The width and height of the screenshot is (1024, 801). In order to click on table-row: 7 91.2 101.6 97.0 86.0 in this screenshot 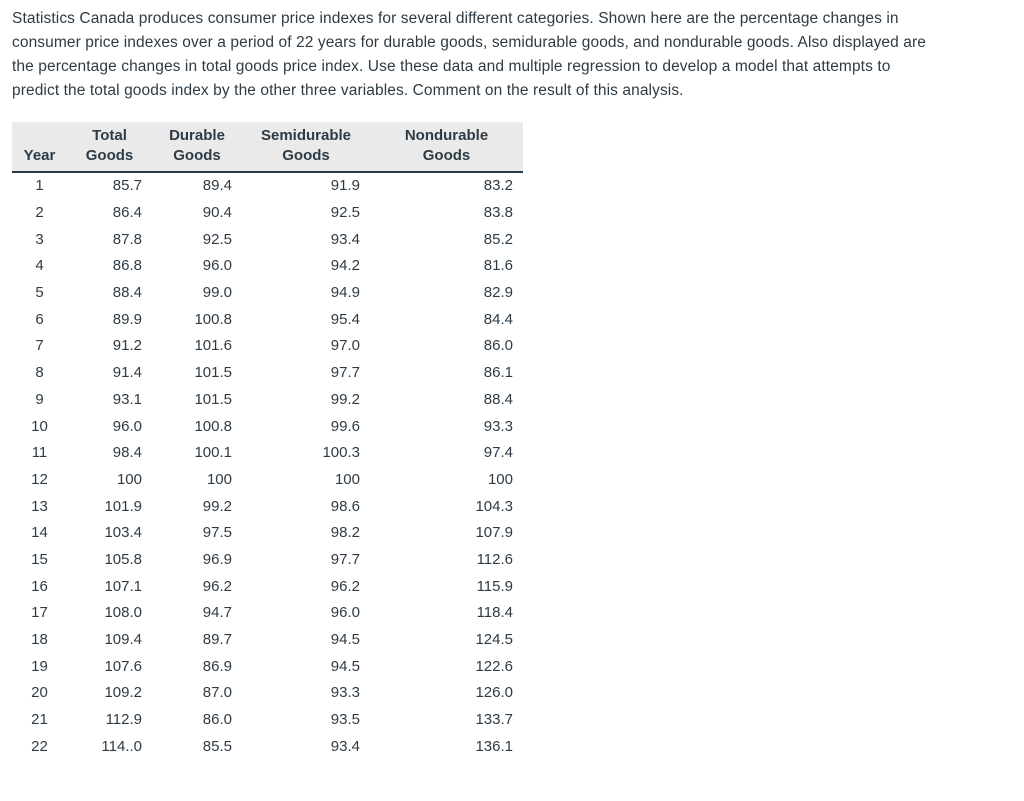, I will do `click(267, 346)`.